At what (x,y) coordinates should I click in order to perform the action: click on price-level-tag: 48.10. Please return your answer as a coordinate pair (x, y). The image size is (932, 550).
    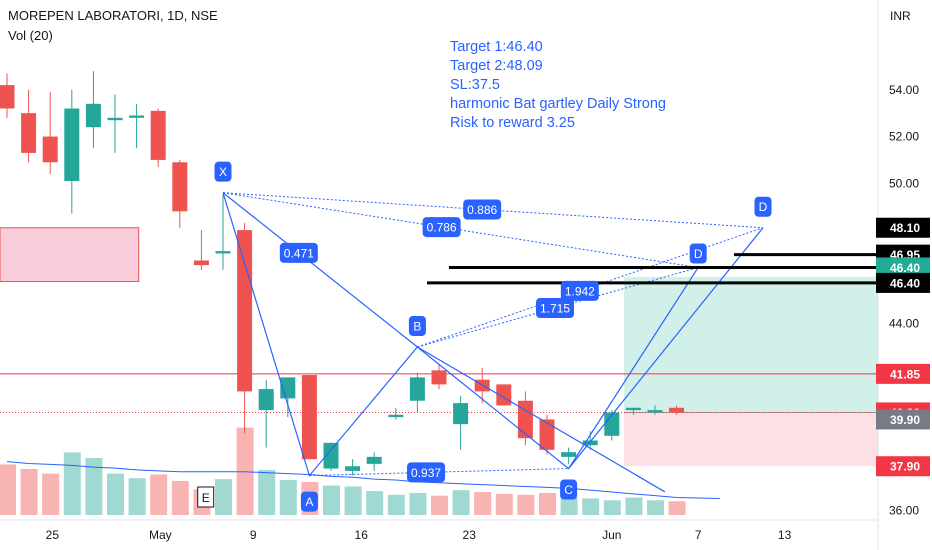
    Looking at the image, I should click on (903, 227).